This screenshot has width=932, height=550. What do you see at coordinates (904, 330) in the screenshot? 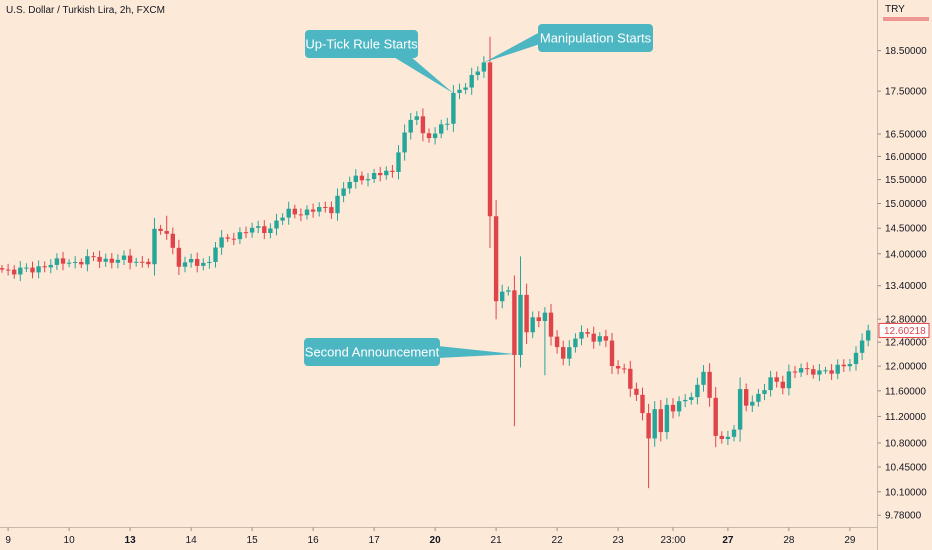
I see `last-price-tag` at bounding box center [904, 330].